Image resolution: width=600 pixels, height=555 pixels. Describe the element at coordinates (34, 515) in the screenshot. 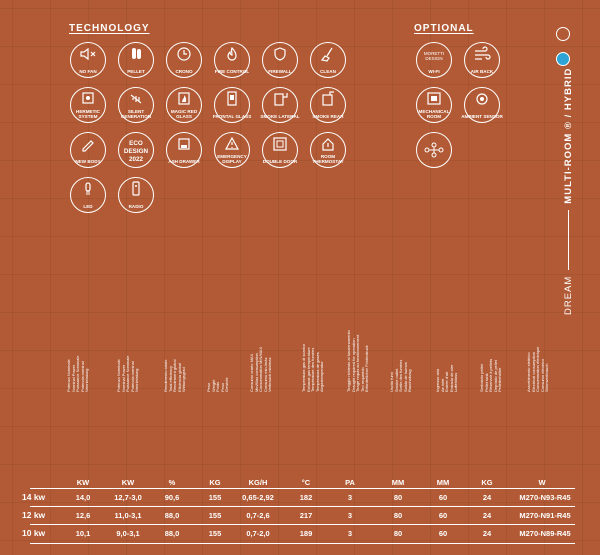

I see `row-power-label: 12 kw` at that location.